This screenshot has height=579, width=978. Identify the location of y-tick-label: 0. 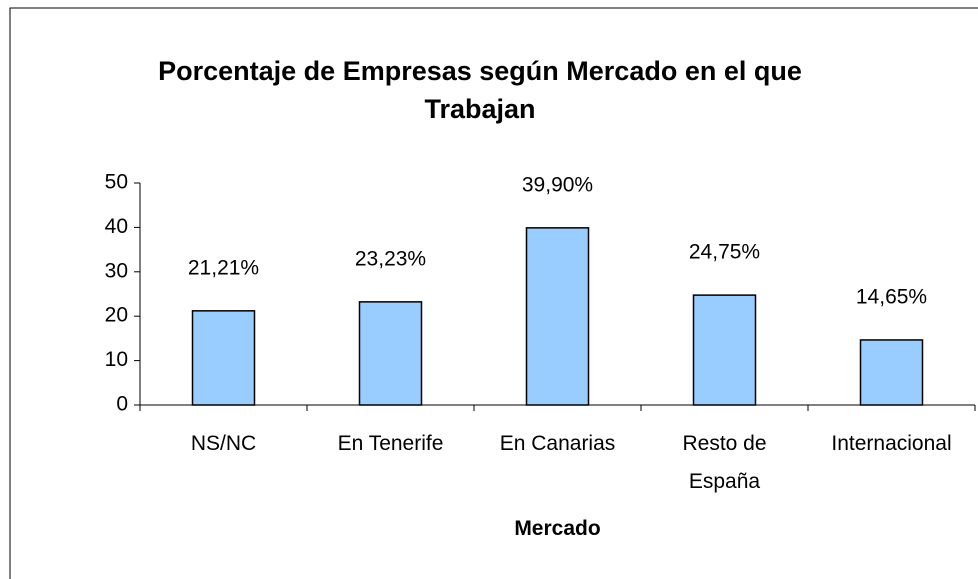
(122, 404).